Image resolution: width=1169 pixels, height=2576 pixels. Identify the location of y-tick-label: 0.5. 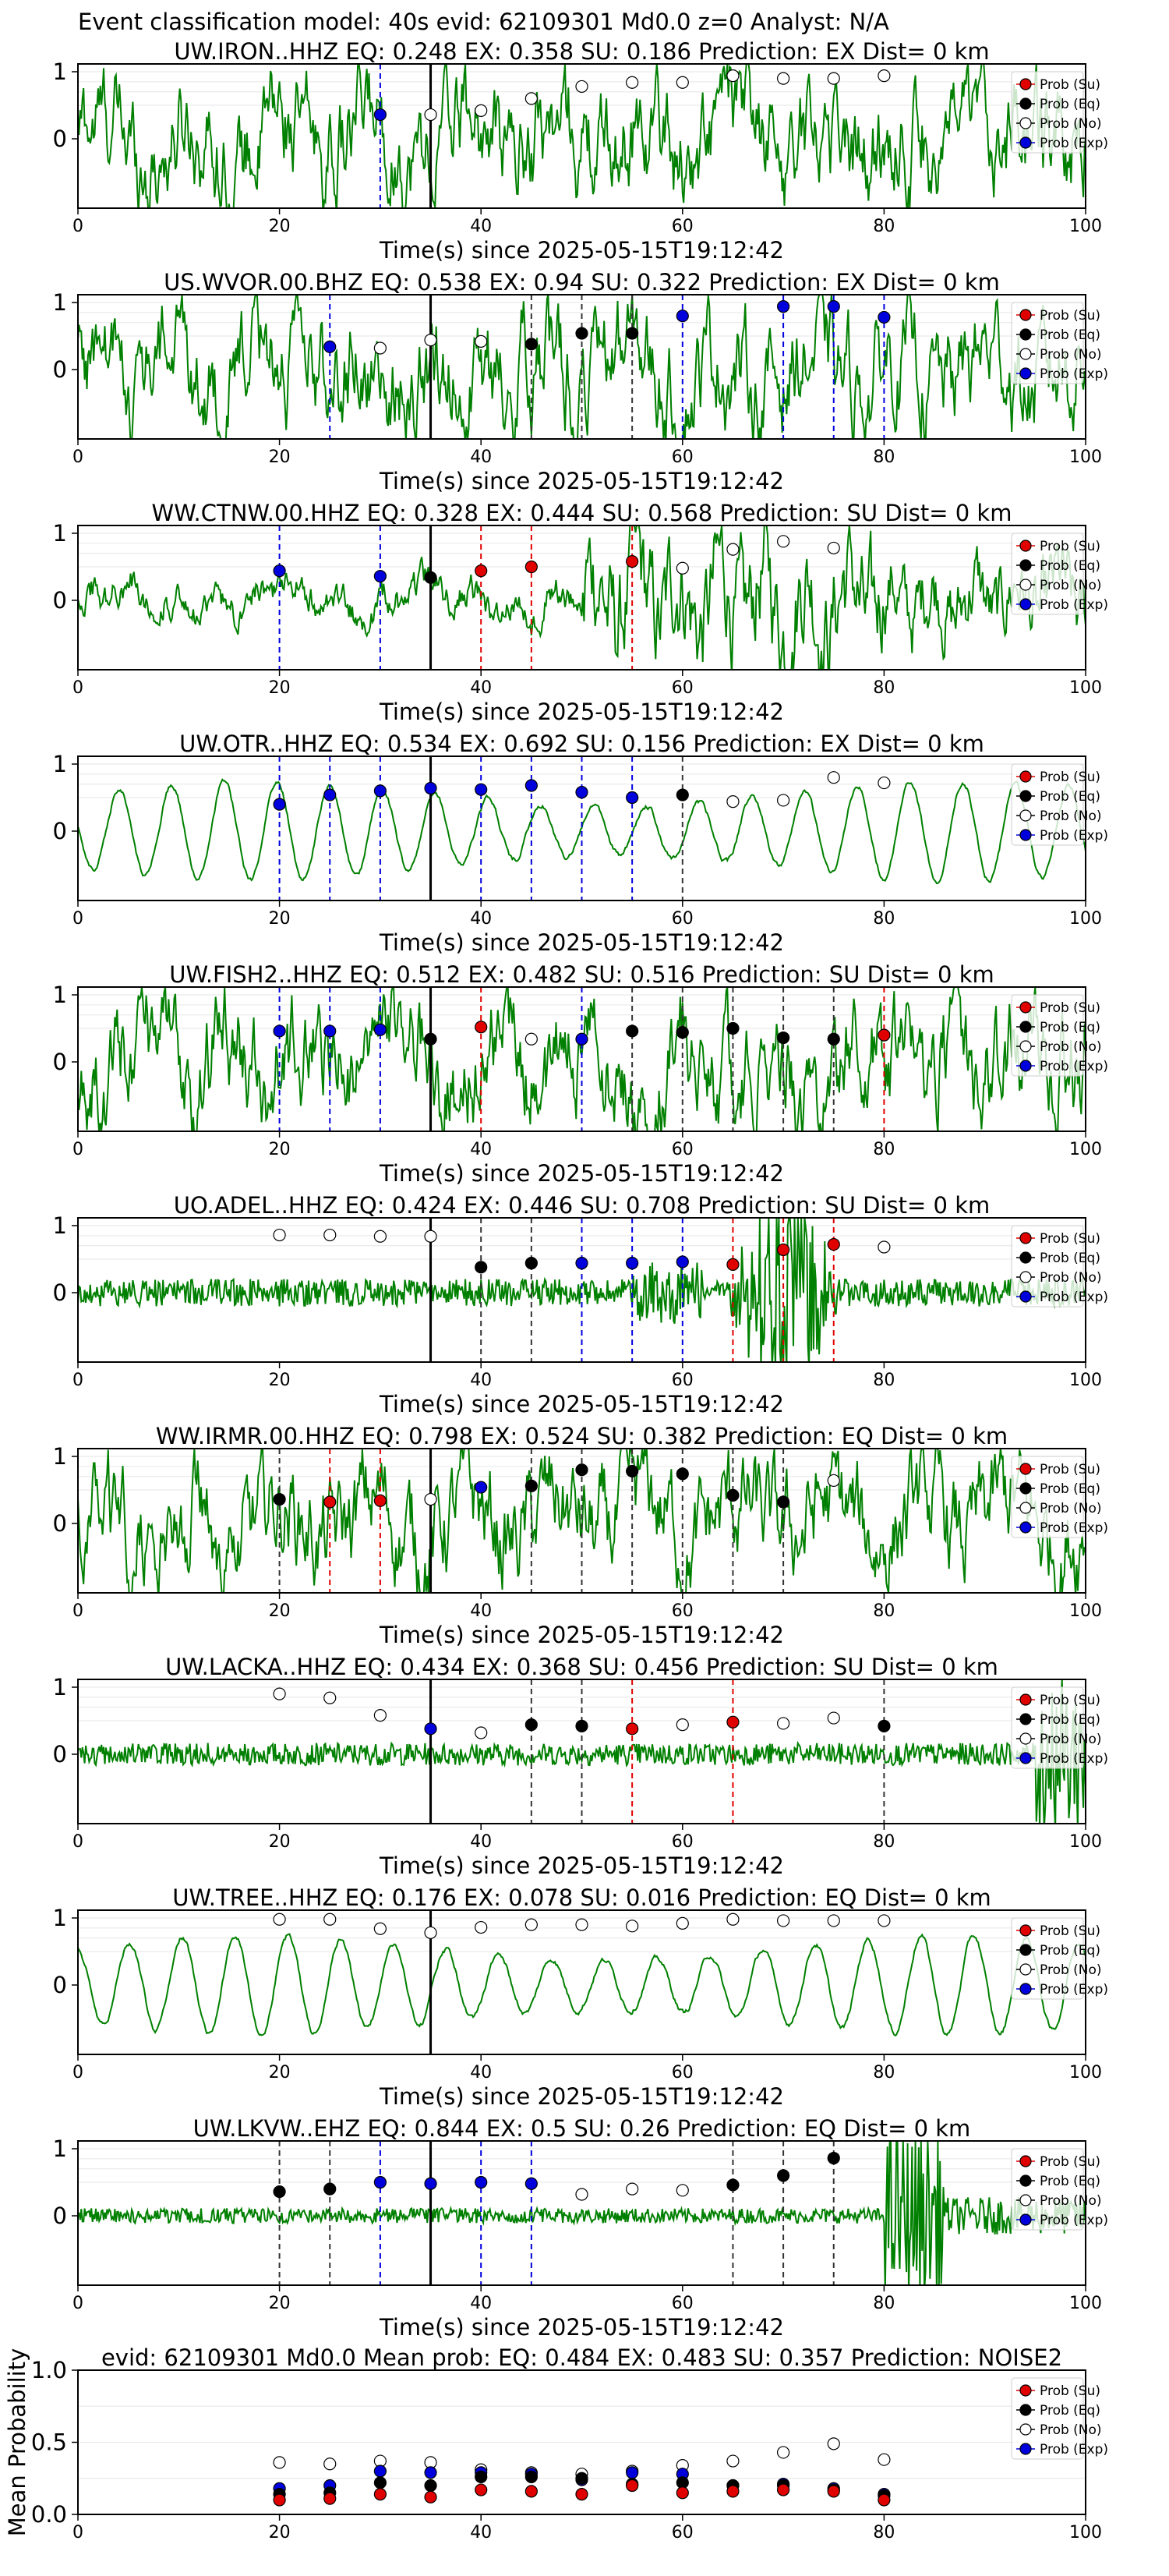
(49, 2442).